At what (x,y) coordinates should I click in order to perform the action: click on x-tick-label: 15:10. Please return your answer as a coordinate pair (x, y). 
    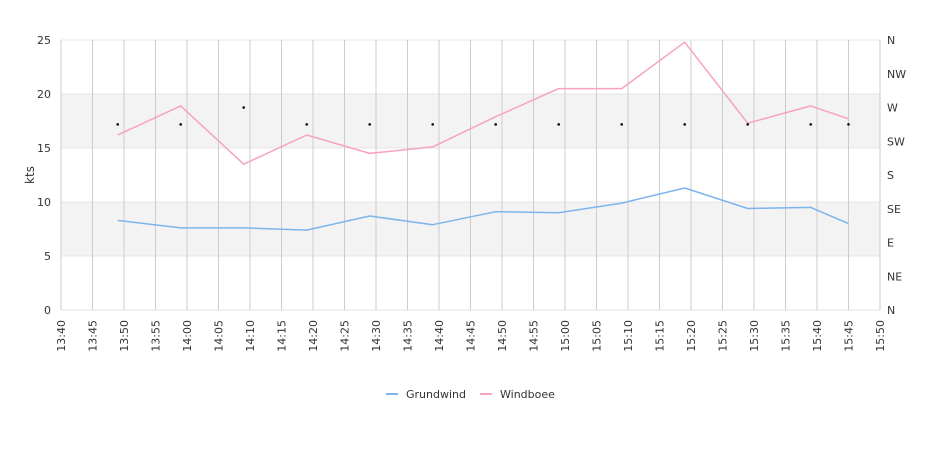
    Looking at the image, I should click on (628, 336).